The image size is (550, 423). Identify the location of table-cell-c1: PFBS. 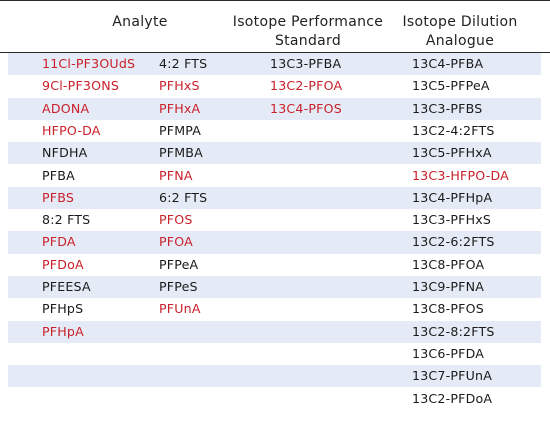
(58, 197).